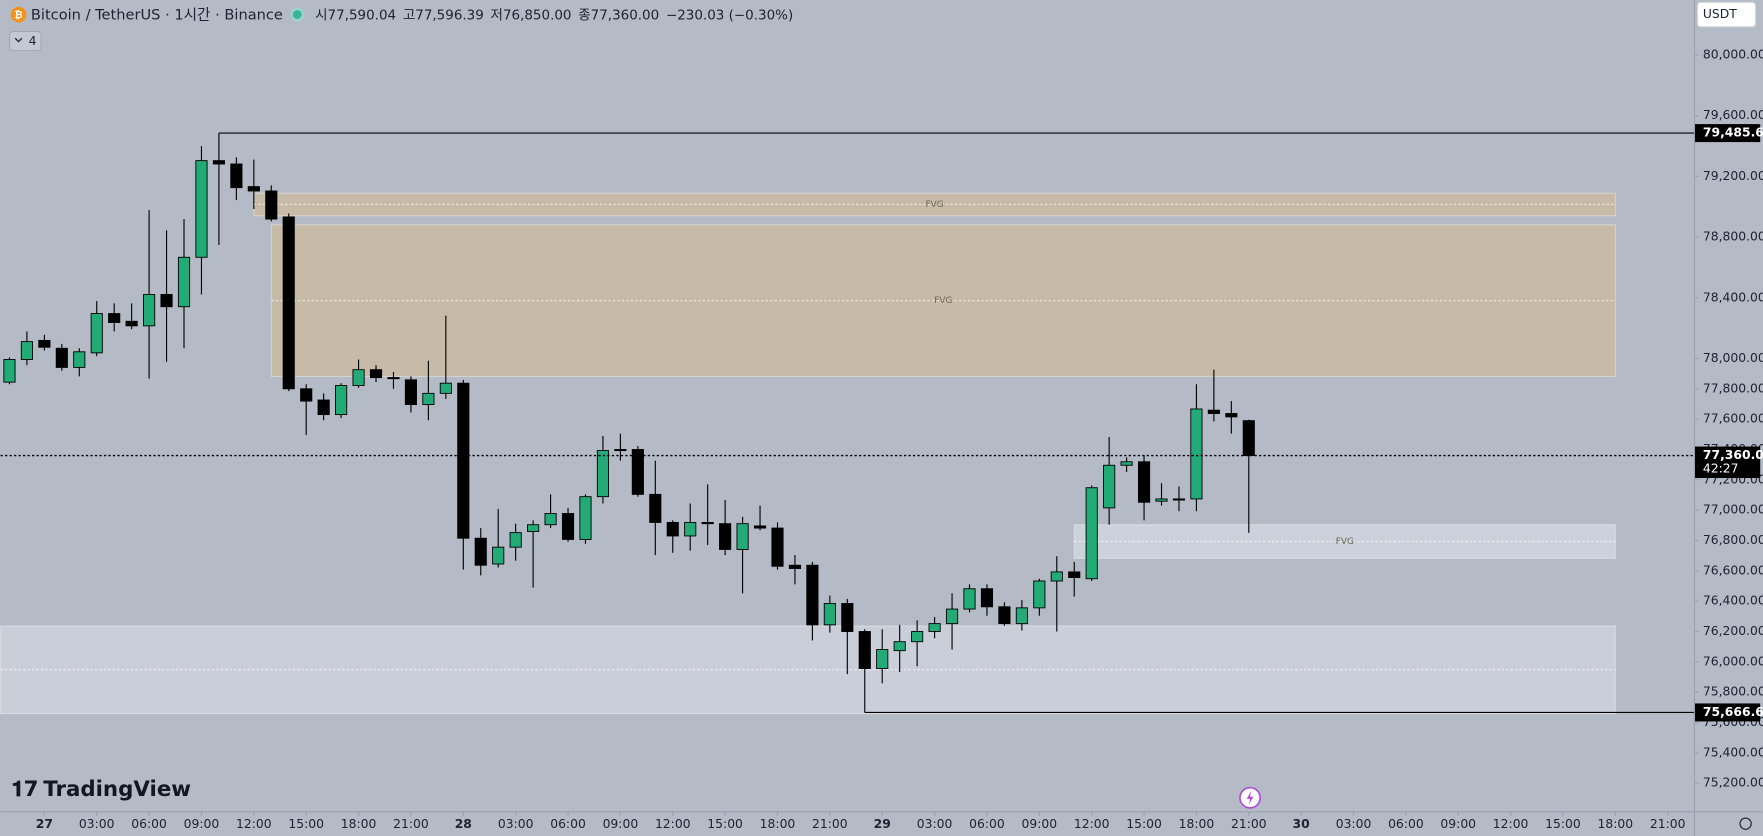 This screenshot has height=836, width=1763. Describe the element at coordinates (1733, 55) in the screenshot. I see `y-tick-label: 80,000.00` at that location.